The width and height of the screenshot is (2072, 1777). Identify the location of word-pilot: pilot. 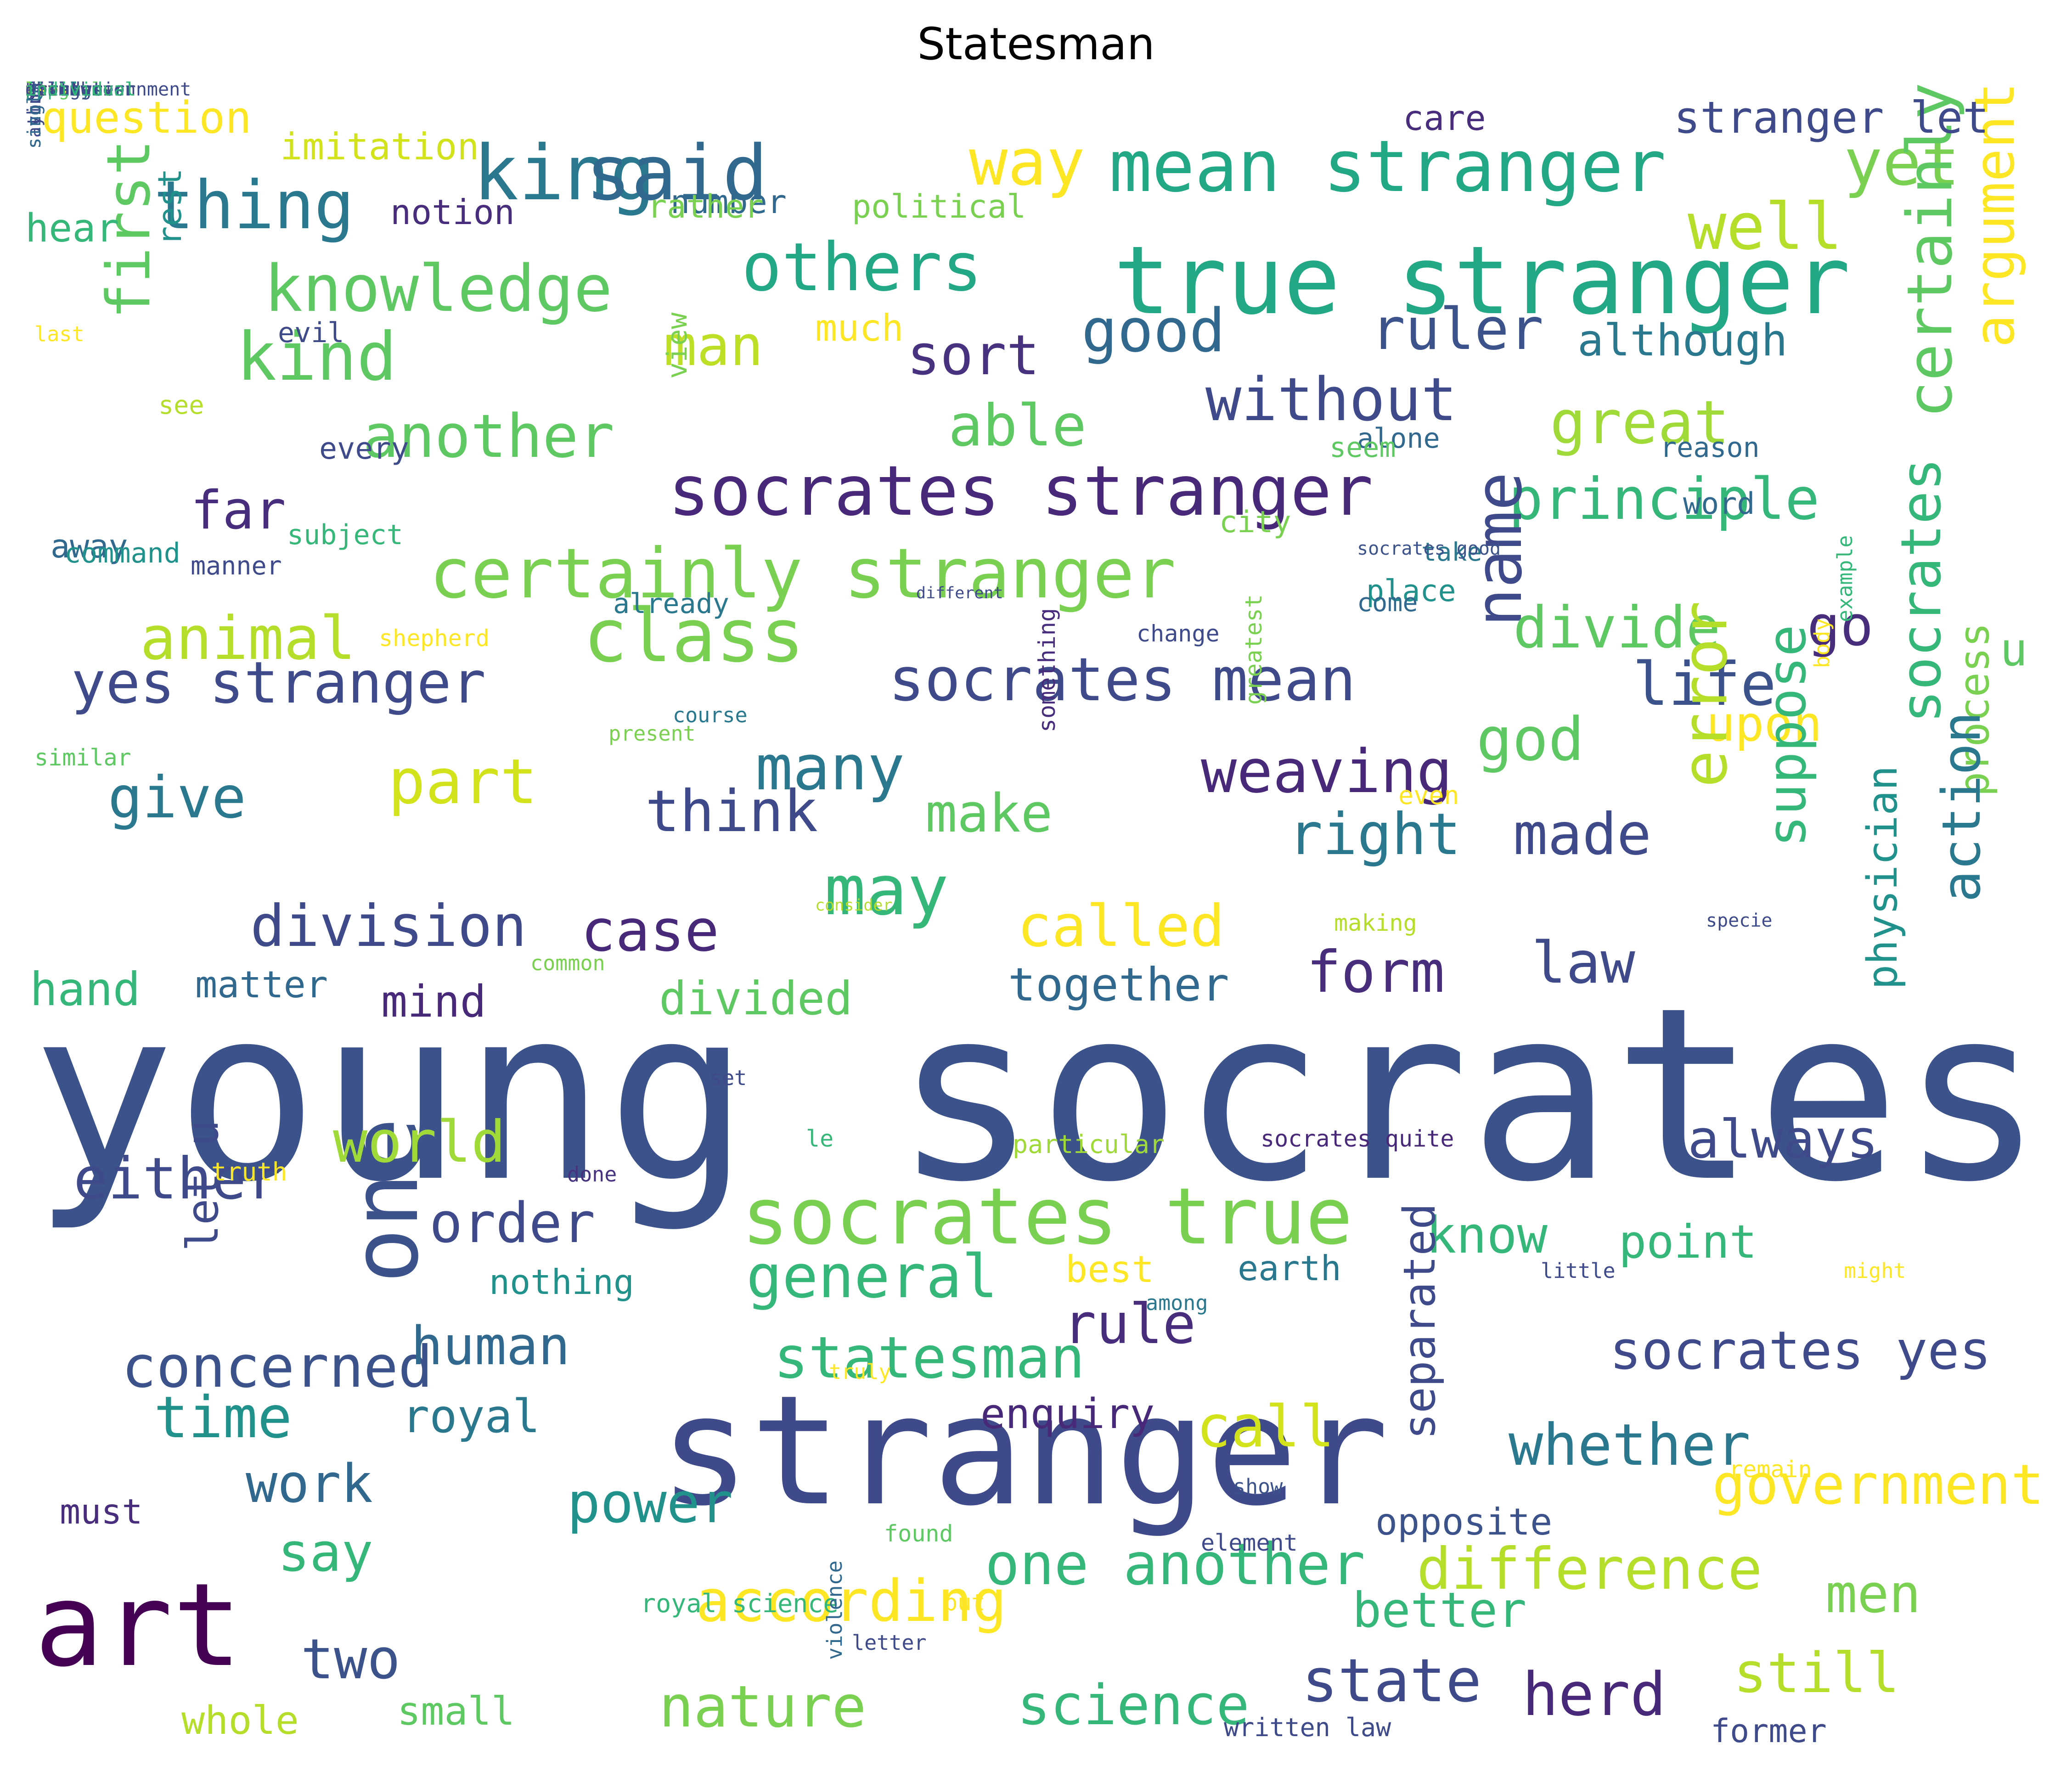
(53, 90).